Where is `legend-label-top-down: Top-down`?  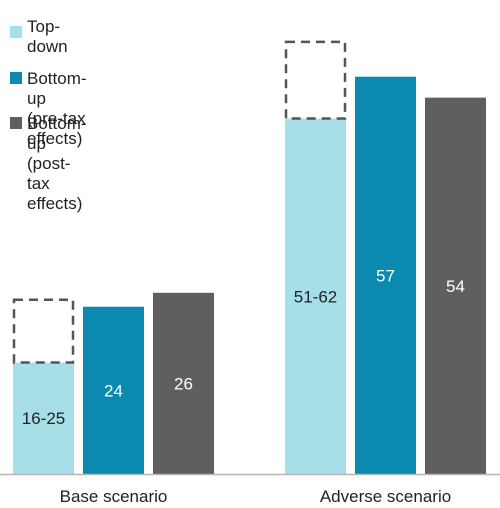 legend-label-top-down: Top-down is located at coordinates (47, 36).